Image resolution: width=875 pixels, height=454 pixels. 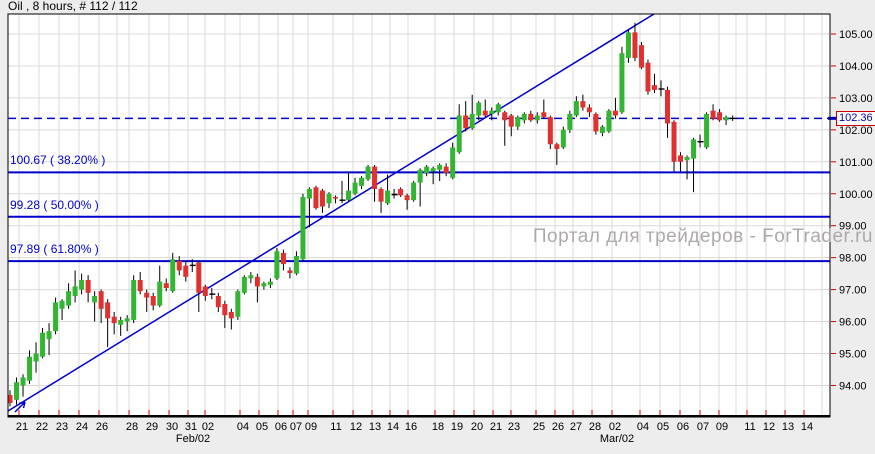 What do you see at coordinates (172, 427) in the screenshot?
I see `x-axis-label: 30` at bounding box center [172, 427].